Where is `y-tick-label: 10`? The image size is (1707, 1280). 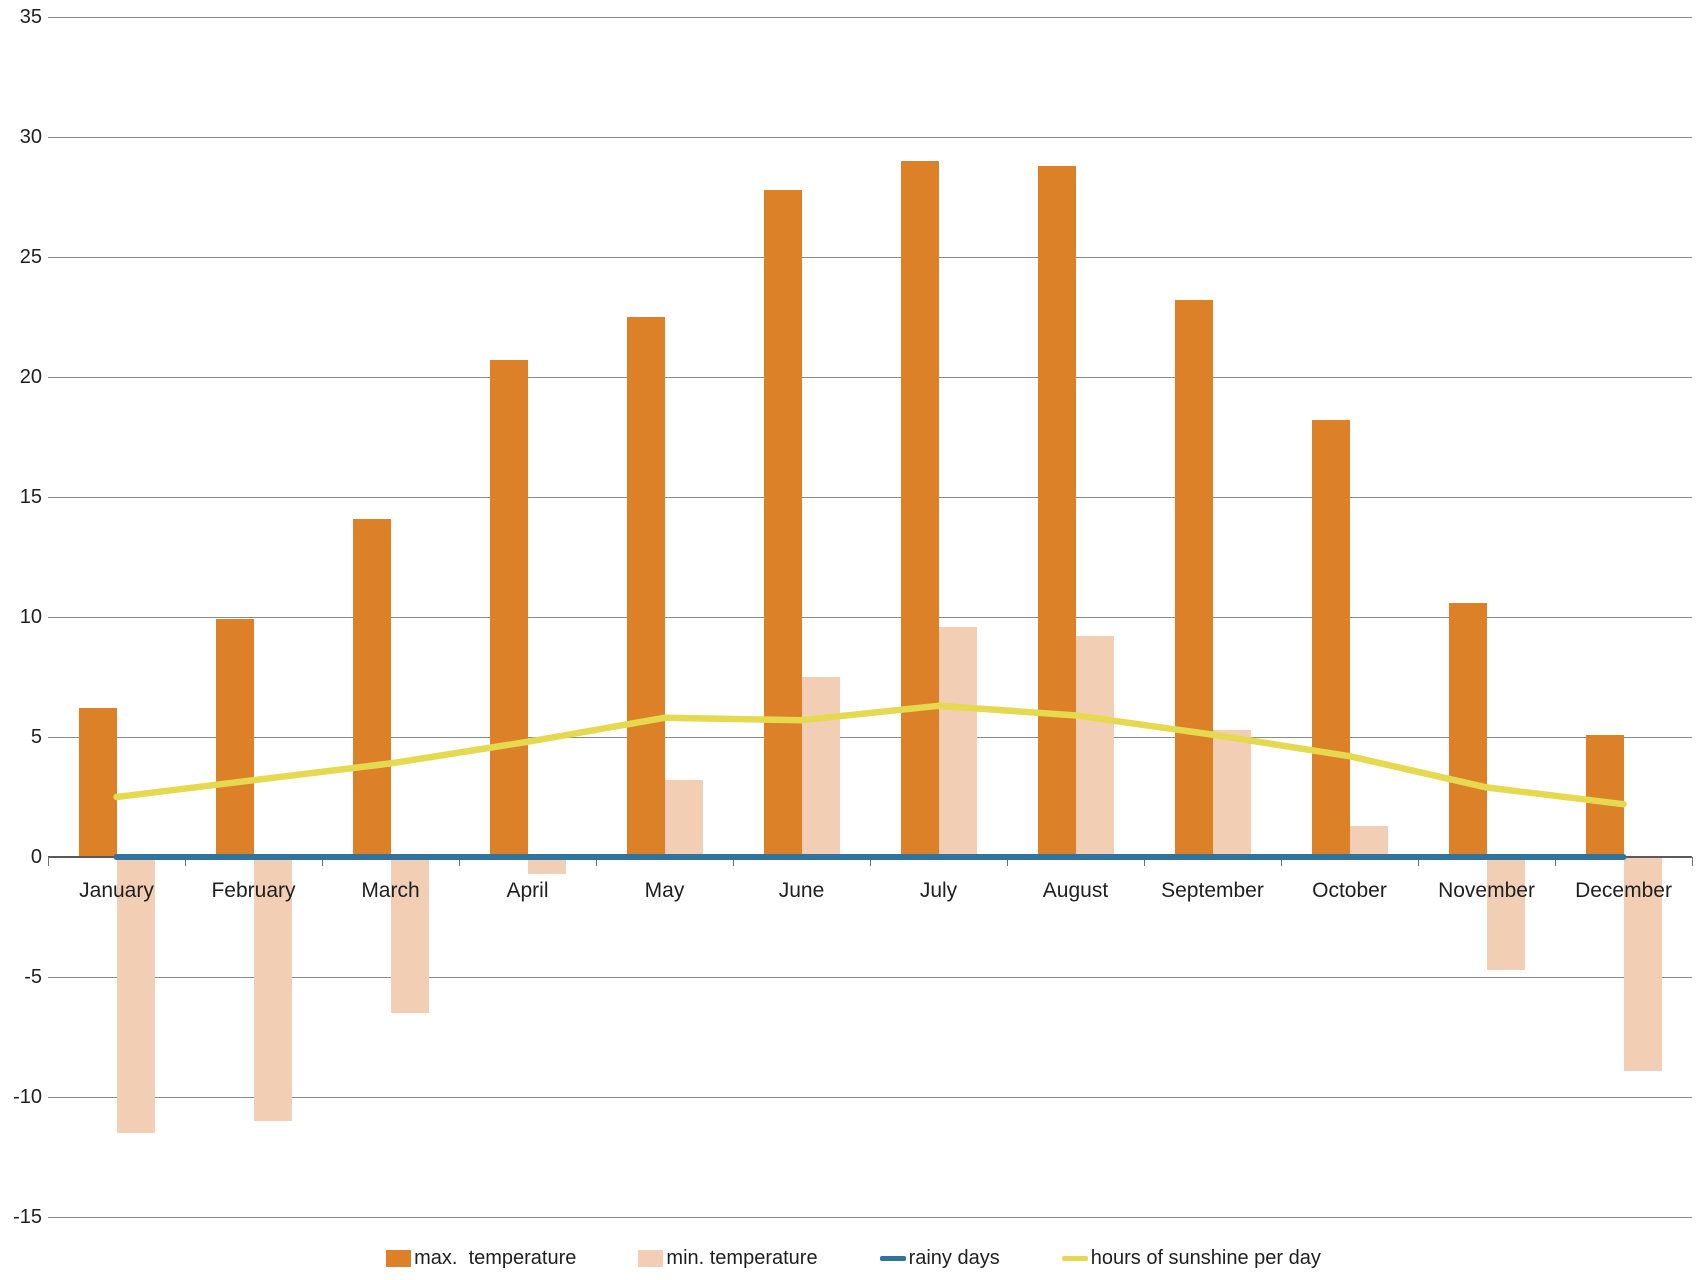
y-tick-label: 10 is located at coordinates (30, 617).